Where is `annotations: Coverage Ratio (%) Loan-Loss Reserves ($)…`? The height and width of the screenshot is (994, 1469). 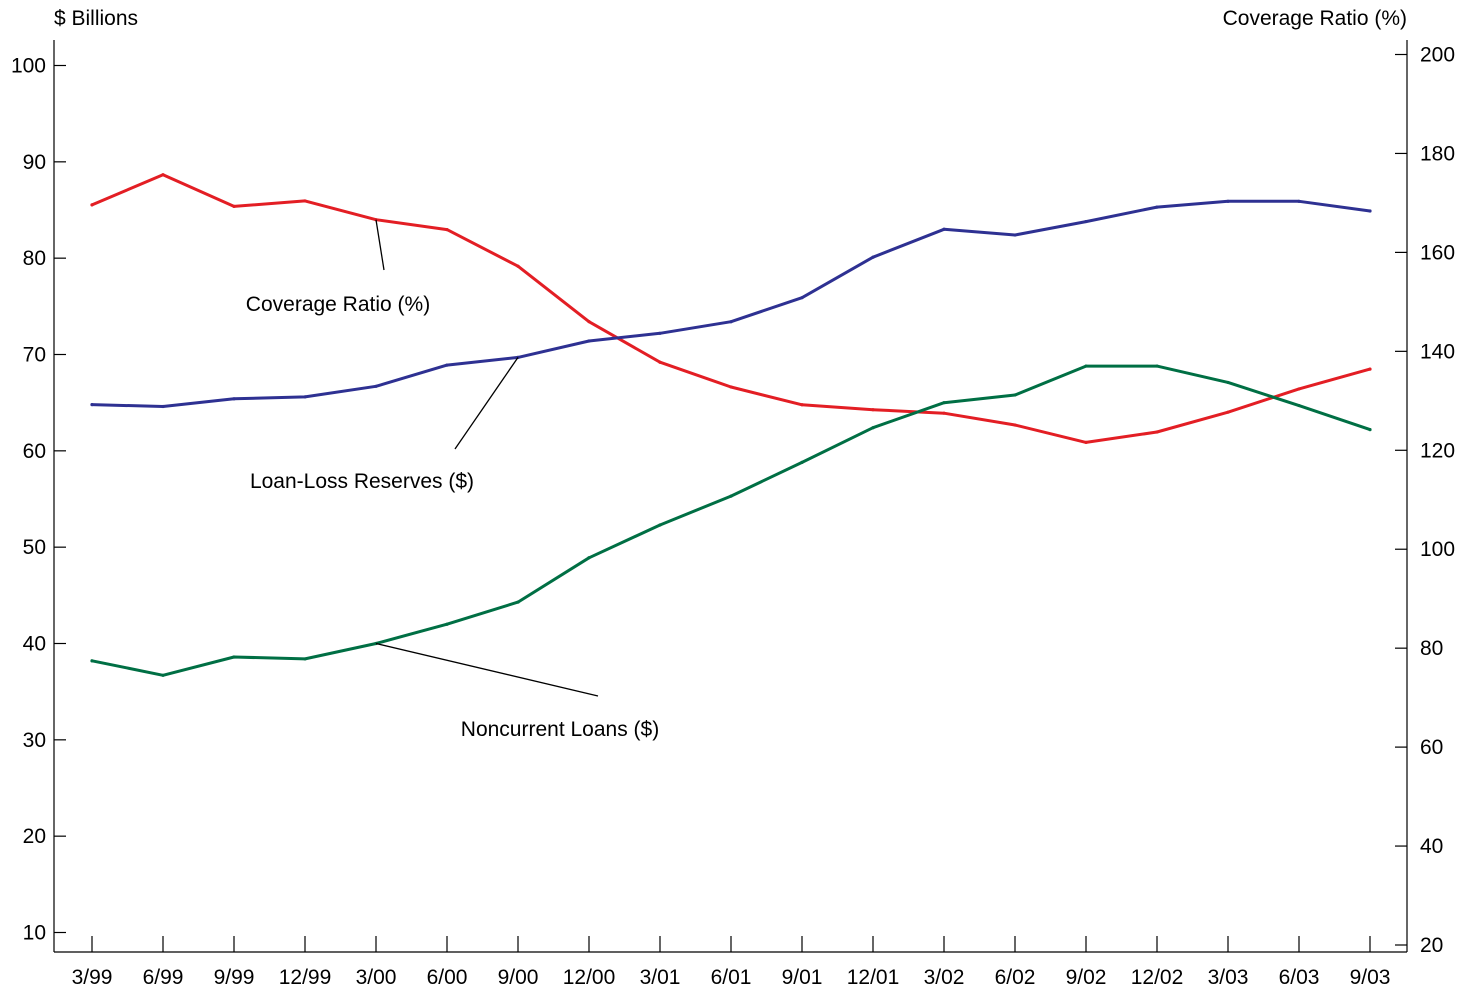 annotations: Coverage Ratio (%) Loan-Loss Reserves ($)… is located at coordinates (452, 480).